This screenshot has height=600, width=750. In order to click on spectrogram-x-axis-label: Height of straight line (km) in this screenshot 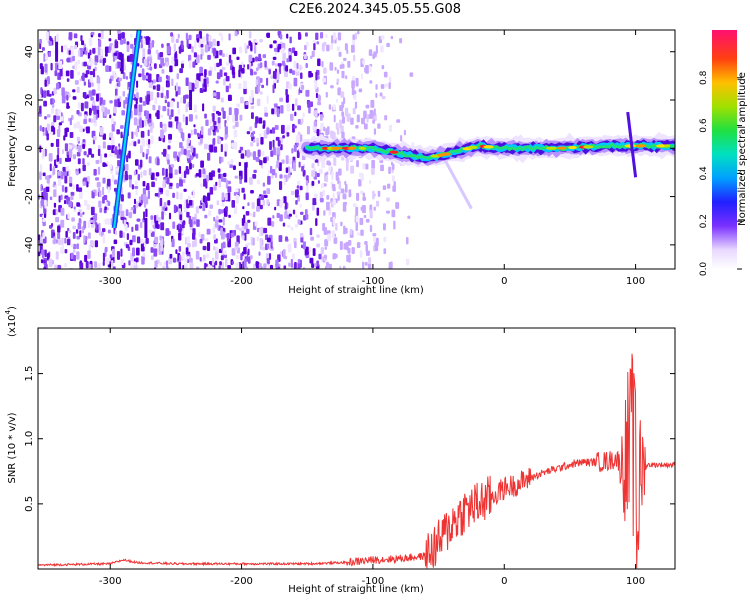, I will do `click(356, 290)`.